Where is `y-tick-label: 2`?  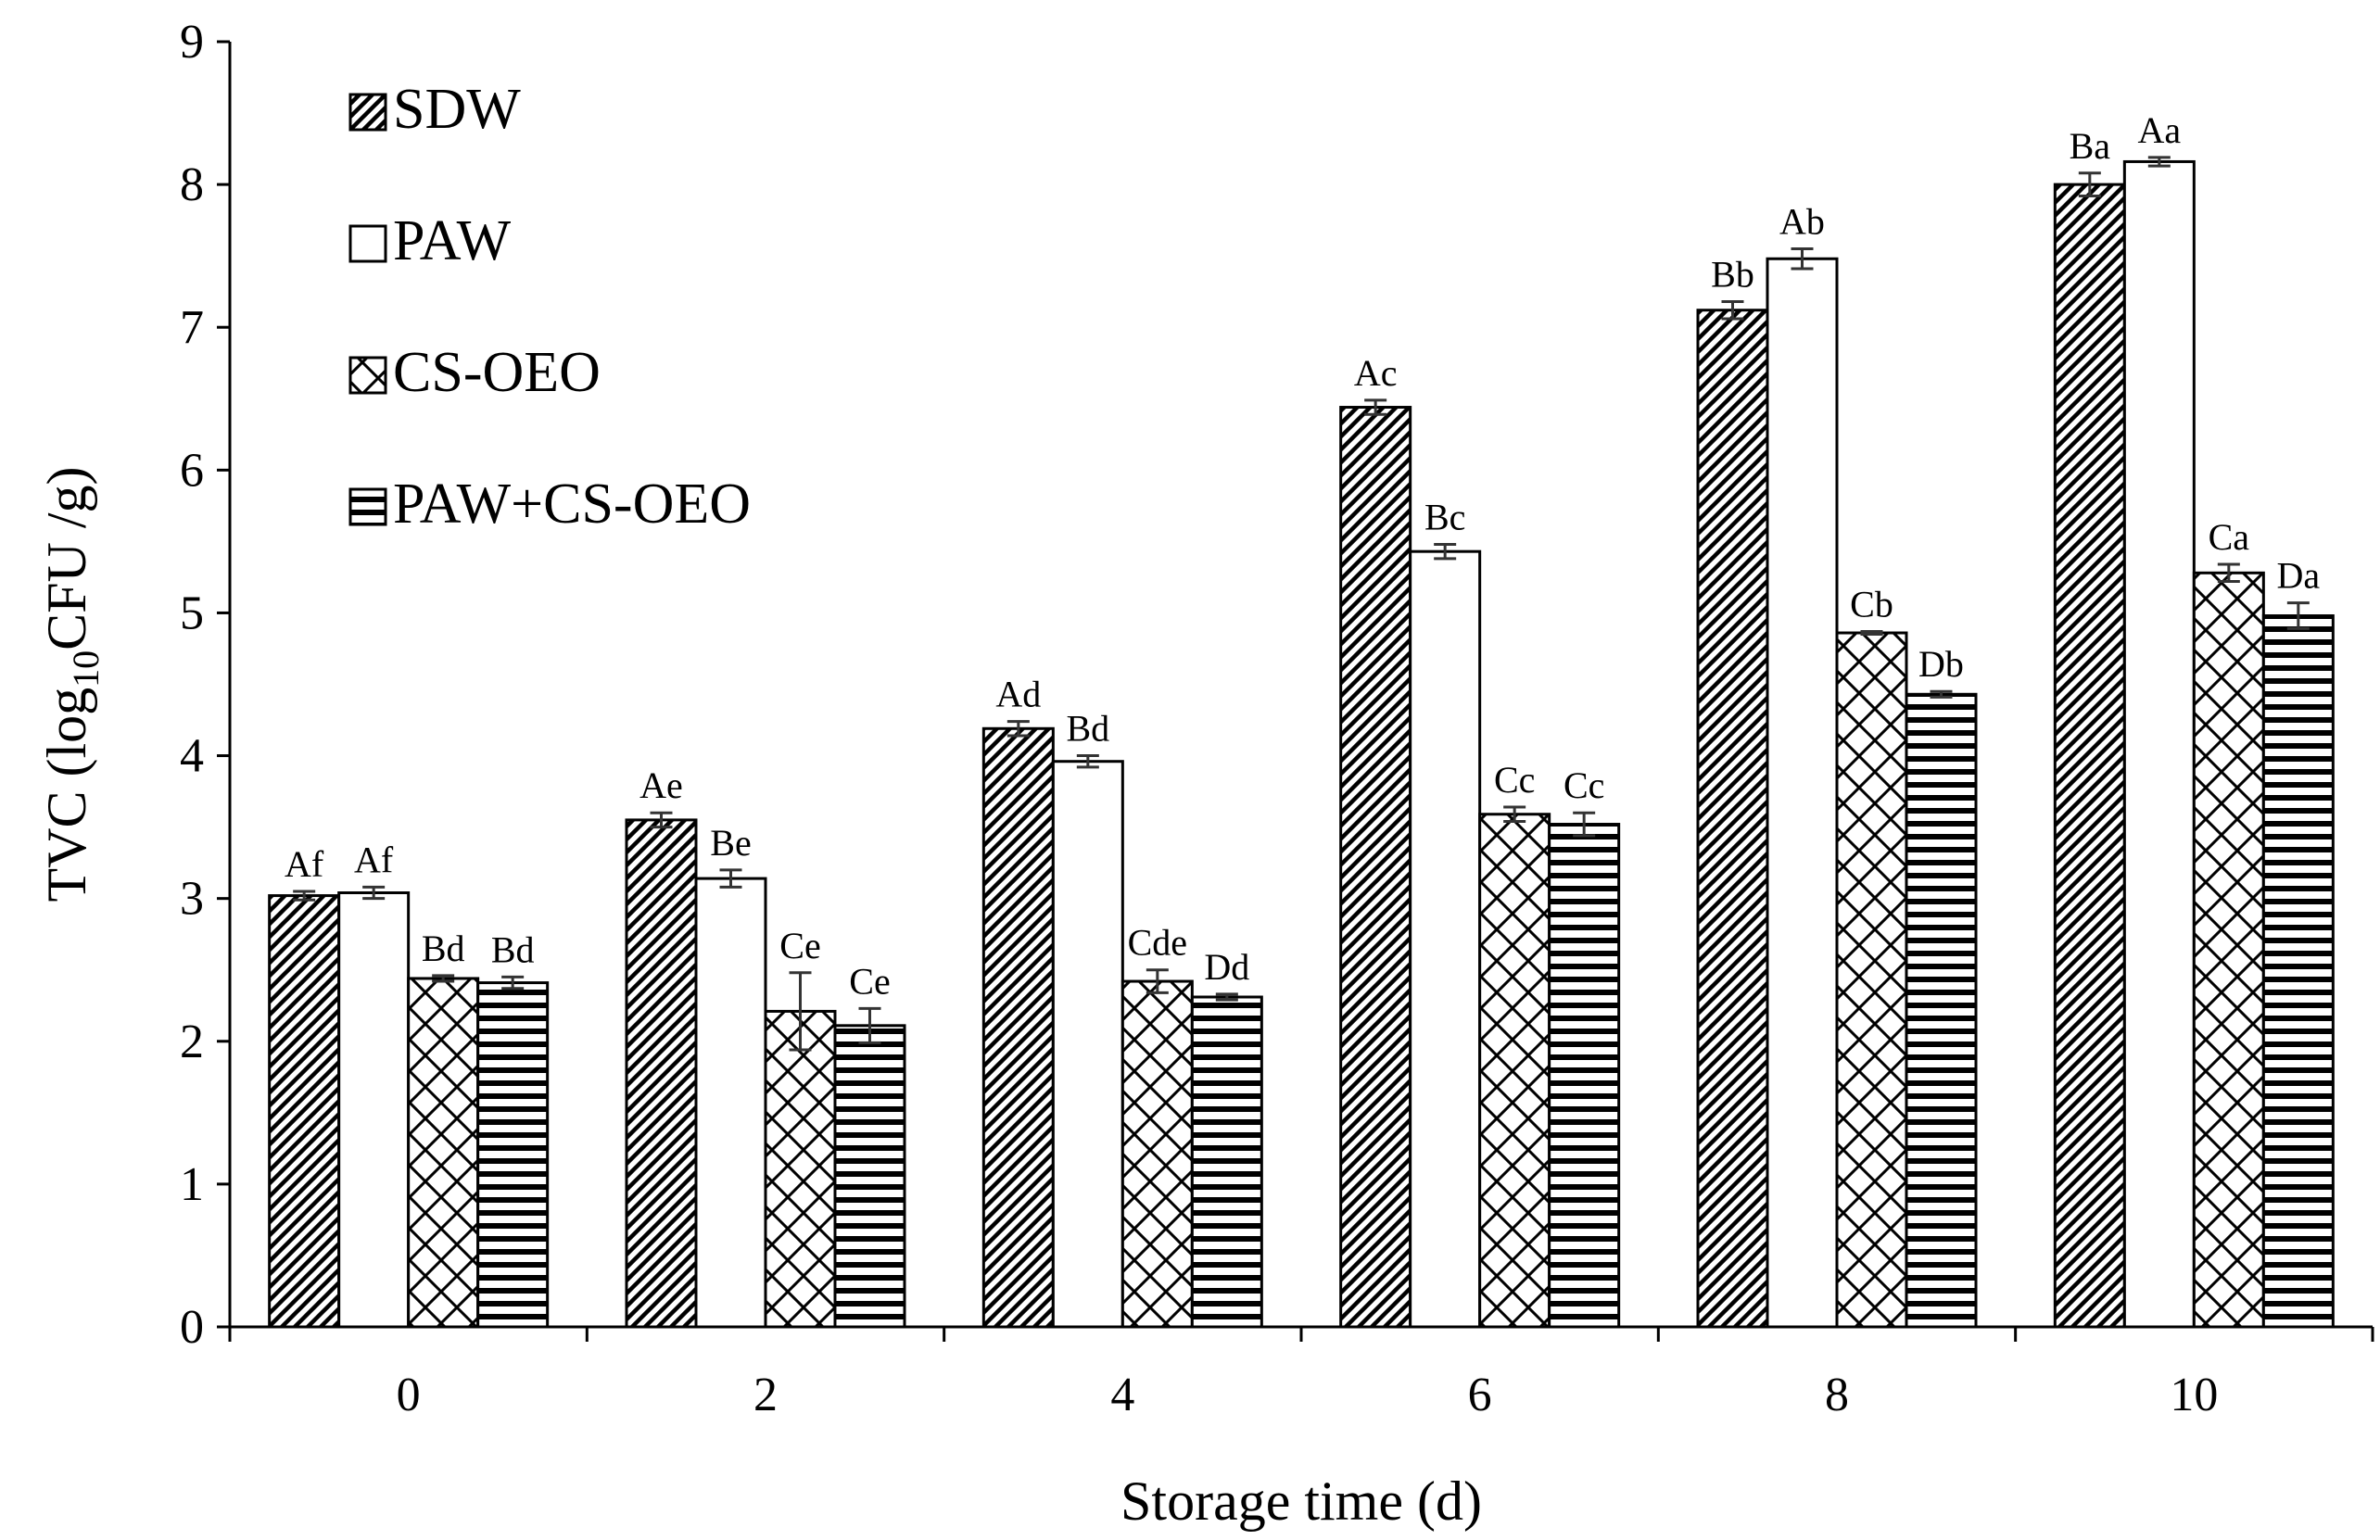
y-tick-label: 2 is located at coordinates (192, 1042).